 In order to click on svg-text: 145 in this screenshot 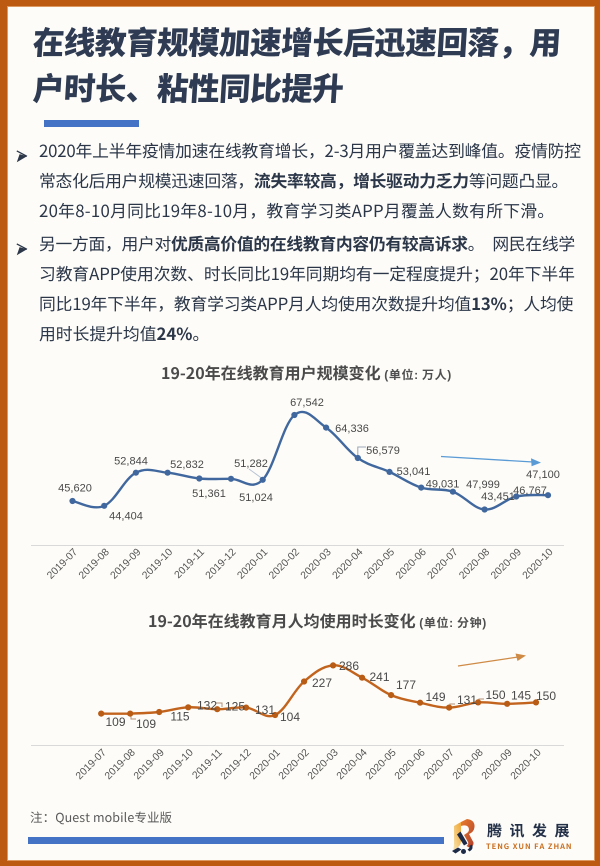, I will do `click(521, 696)`.